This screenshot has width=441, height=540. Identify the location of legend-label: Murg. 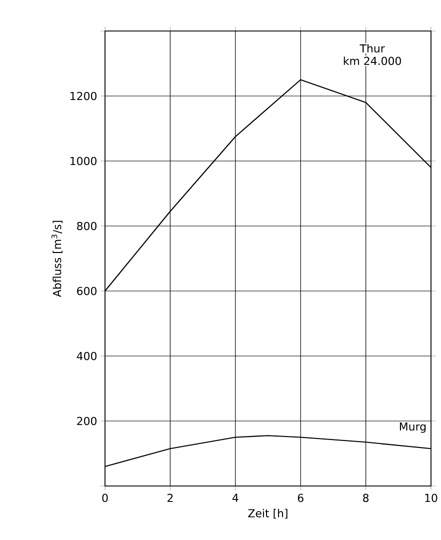
(413, 427).